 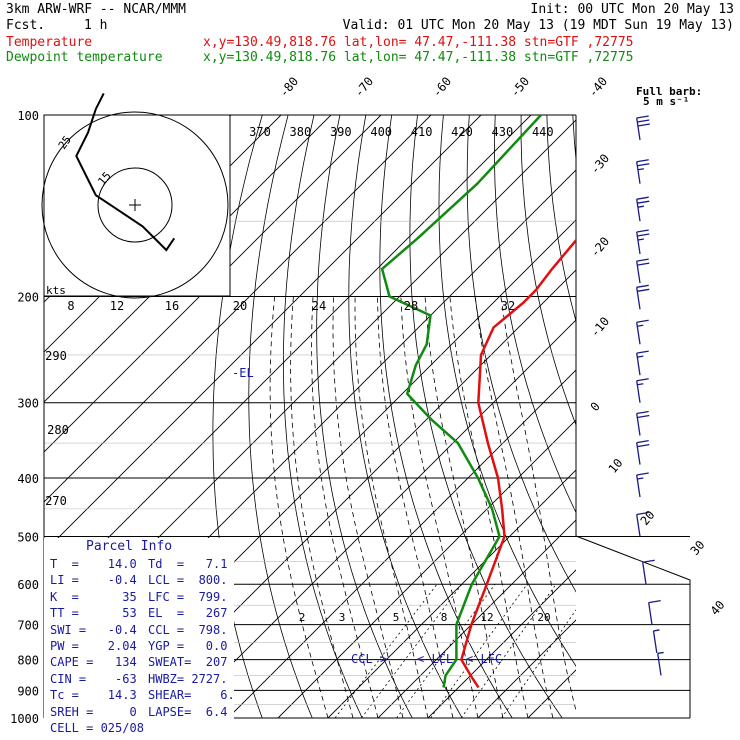 I want to click on parcel-info-row: K = 35 LFC = 799., so click(x=142, y=597).